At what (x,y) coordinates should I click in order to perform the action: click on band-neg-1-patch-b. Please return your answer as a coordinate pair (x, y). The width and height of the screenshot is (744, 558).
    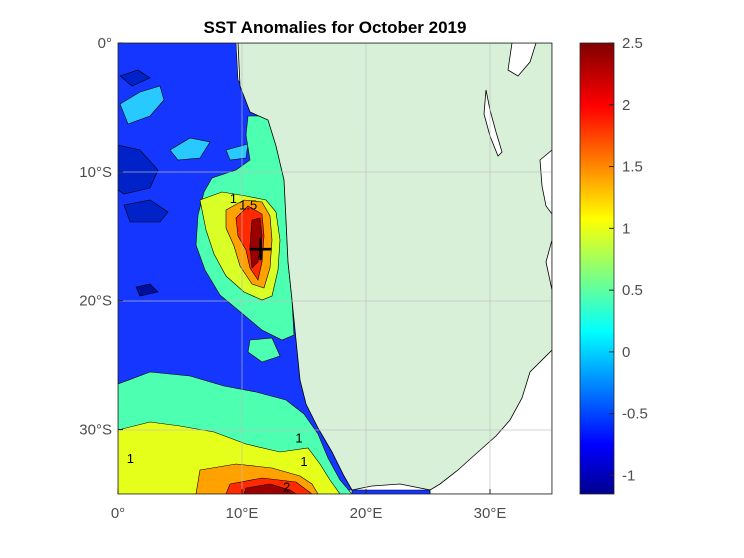
    Looking at the image, I should click on (146, 211).